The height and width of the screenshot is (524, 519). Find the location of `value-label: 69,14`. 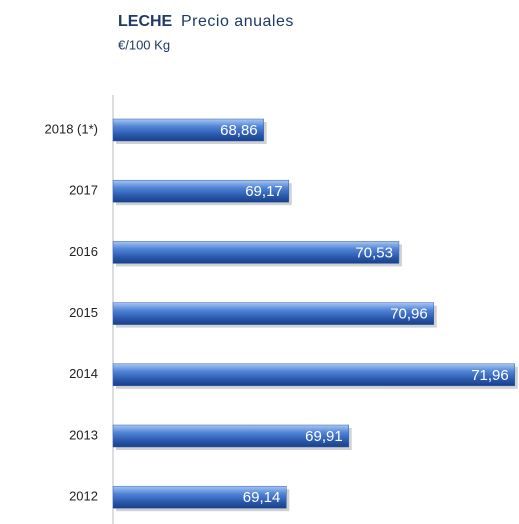

value-label: 69,14 is located at coordinates (262, 497).